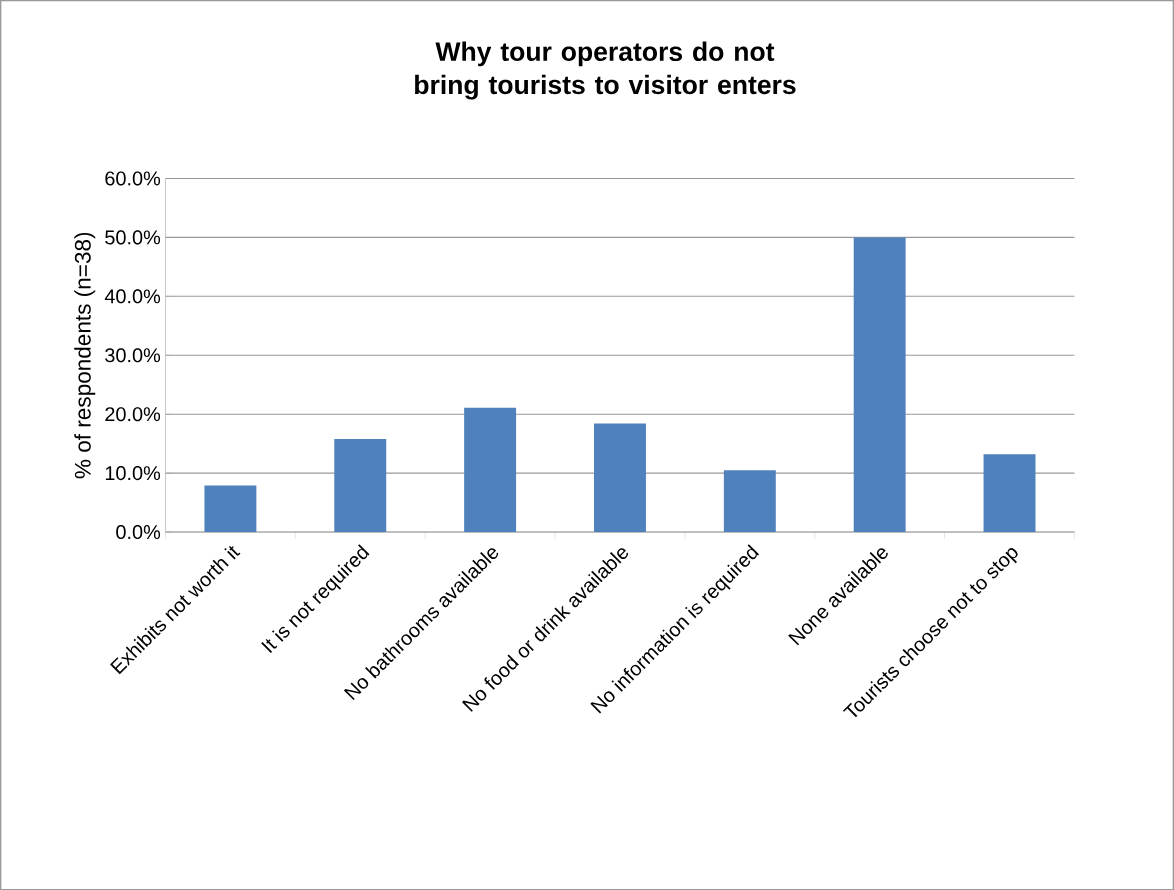  Describe the element at coordinates (85, 355) in the screenshot. I see `y-axis-title: % of respondents (n=38)` at that location.